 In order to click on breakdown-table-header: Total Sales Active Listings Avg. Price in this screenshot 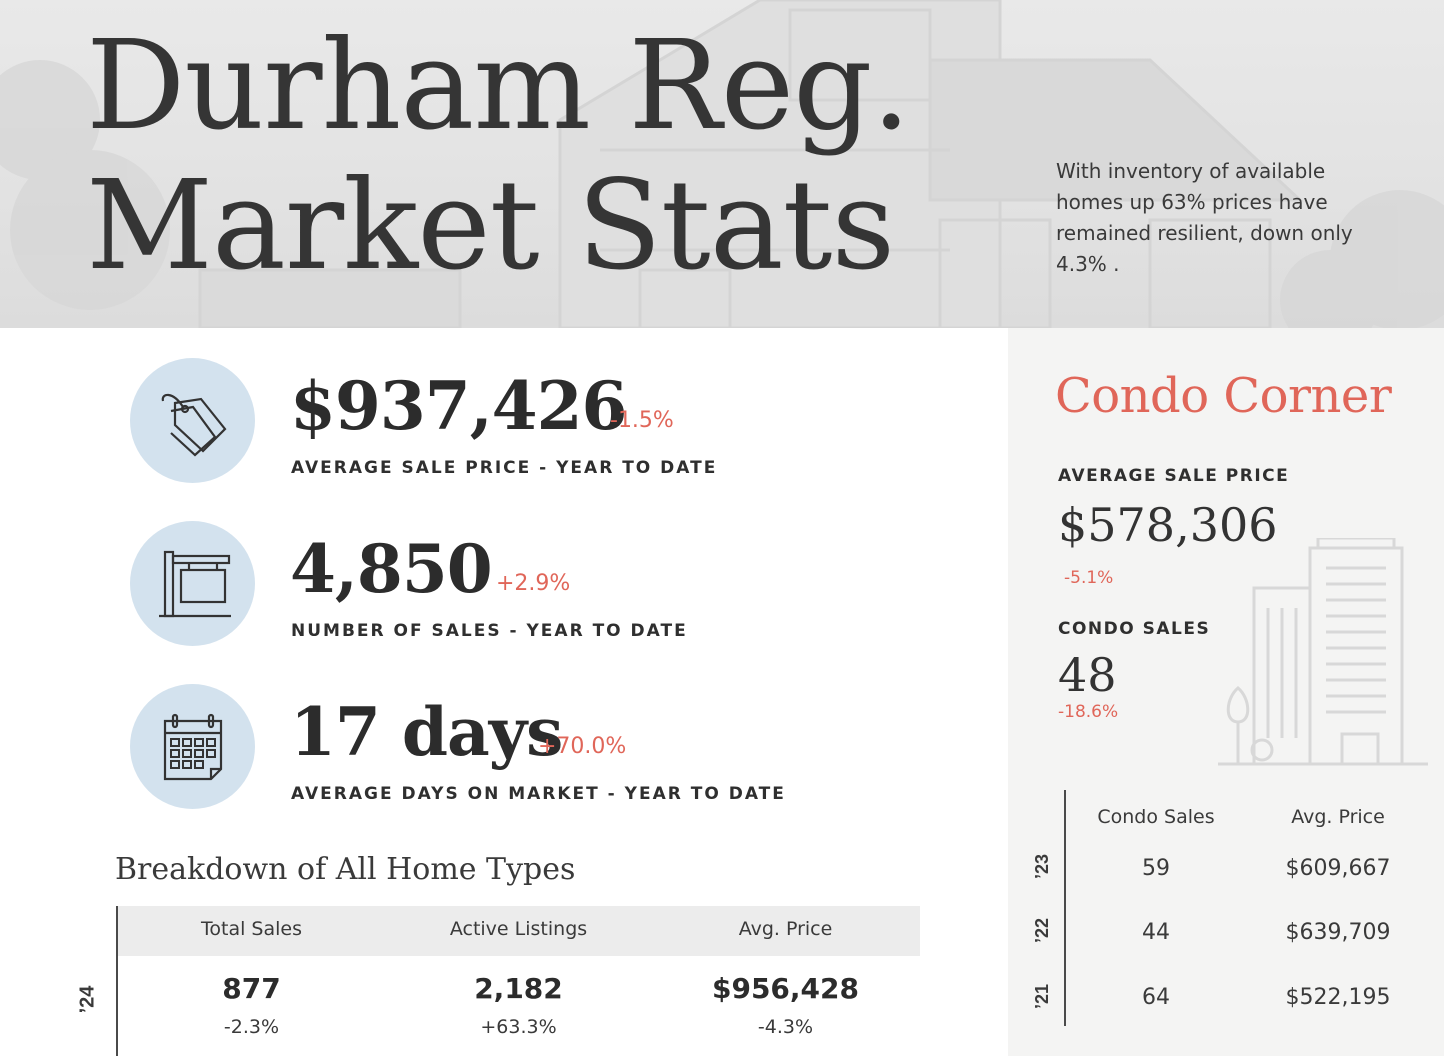, I will do `click(519, 931)`.